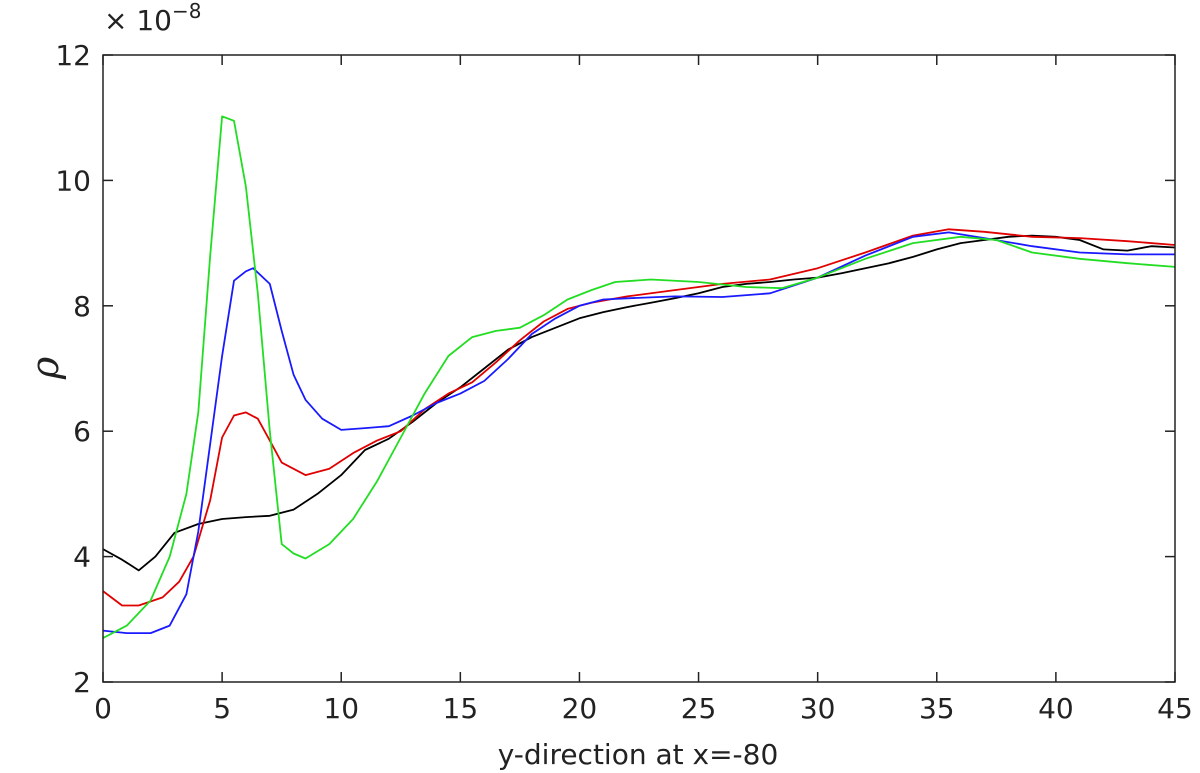 The image size is (1200, 773). Describe the element at coordinates (937, 708) in the screenshot. I see `x-tick-label: 35` at that location.